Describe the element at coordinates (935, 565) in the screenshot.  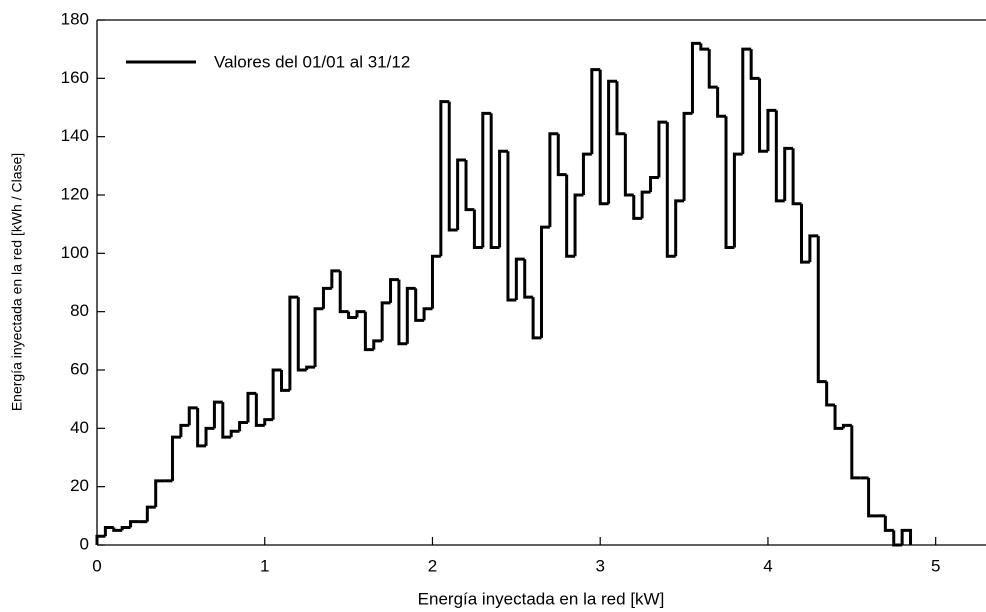
I see `x-tick-label: 5` at that location.